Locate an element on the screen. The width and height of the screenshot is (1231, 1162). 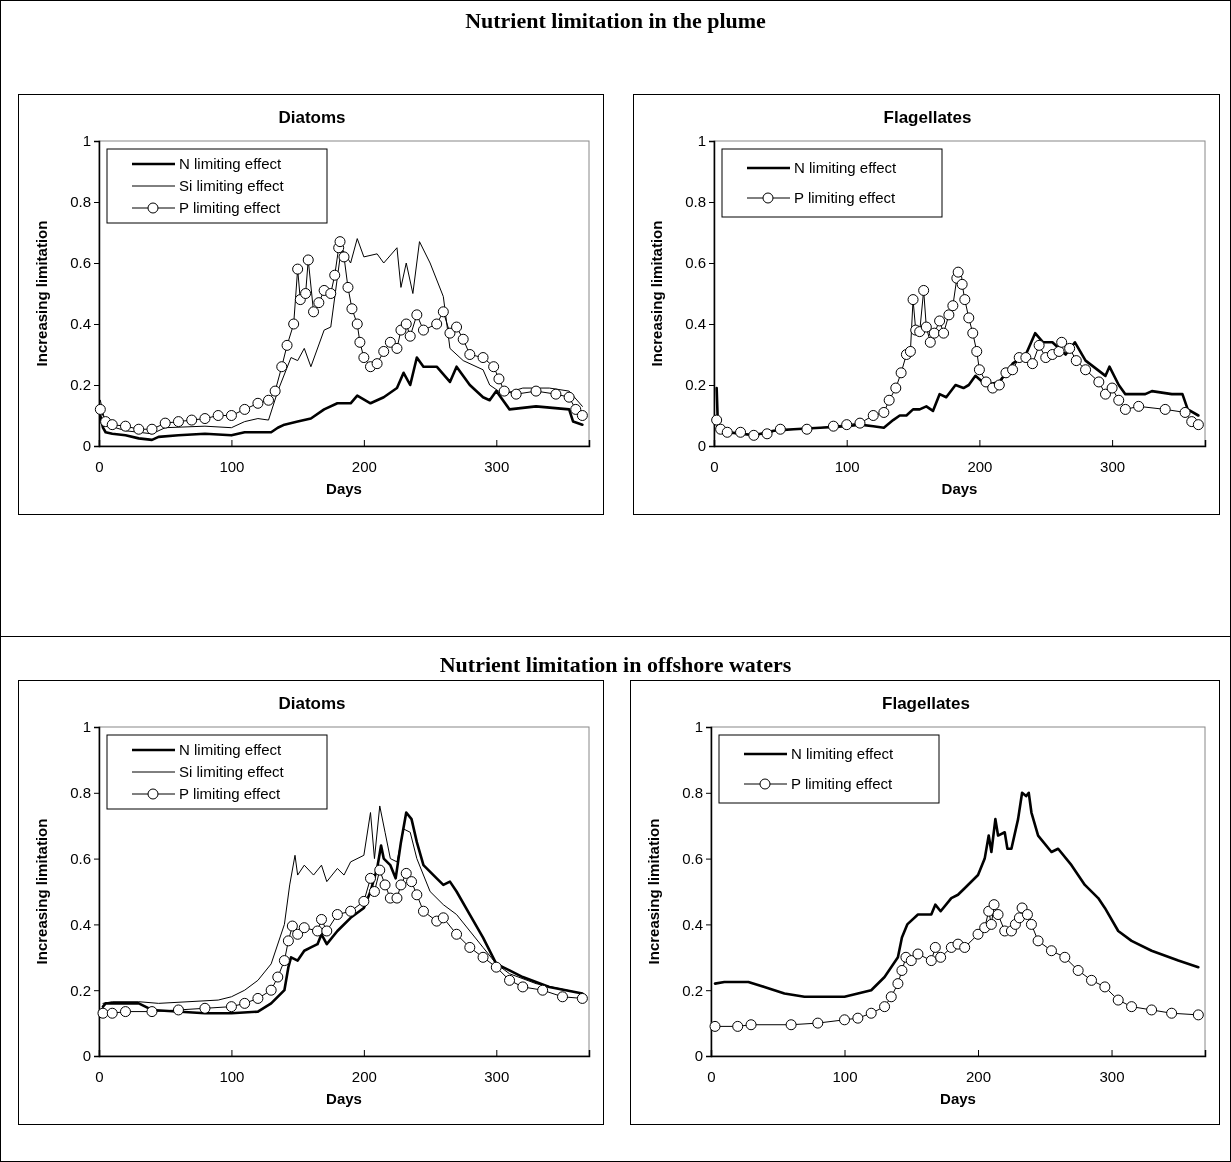
text: Nutrient limitation in offshore waters is located at coordinates (615, 665).